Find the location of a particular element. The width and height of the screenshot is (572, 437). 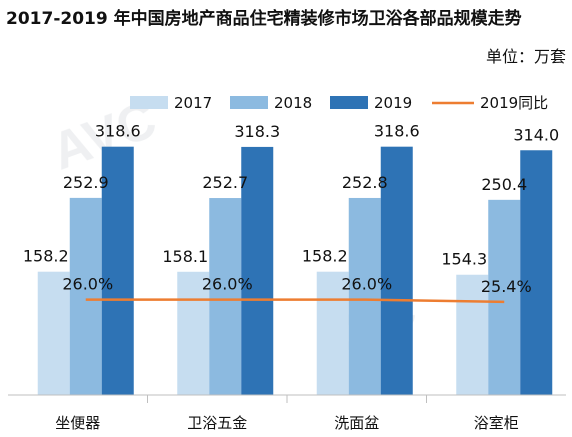

unit-label: 单位：万套 is located at coordinates (526, 56).